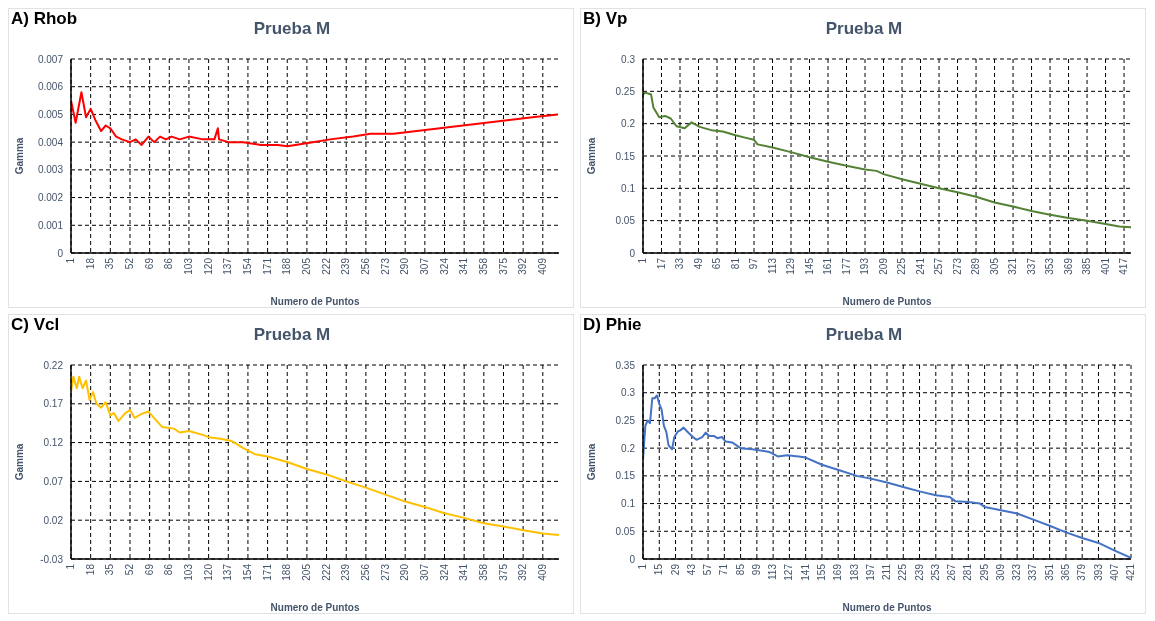 The image size is (1155, 621). What do you see at coordinates (822, 572) in the screenshot?
I see `x-tick-label: 155` at bounding box center [822, 572].